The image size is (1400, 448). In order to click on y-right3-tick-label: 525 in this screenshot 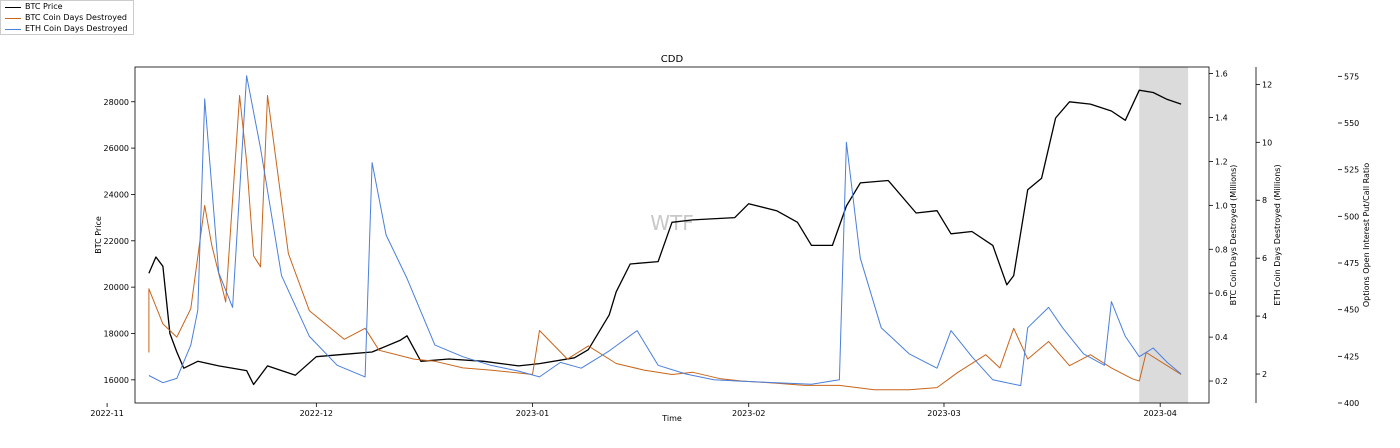, I will do `click(1351, 170)`.